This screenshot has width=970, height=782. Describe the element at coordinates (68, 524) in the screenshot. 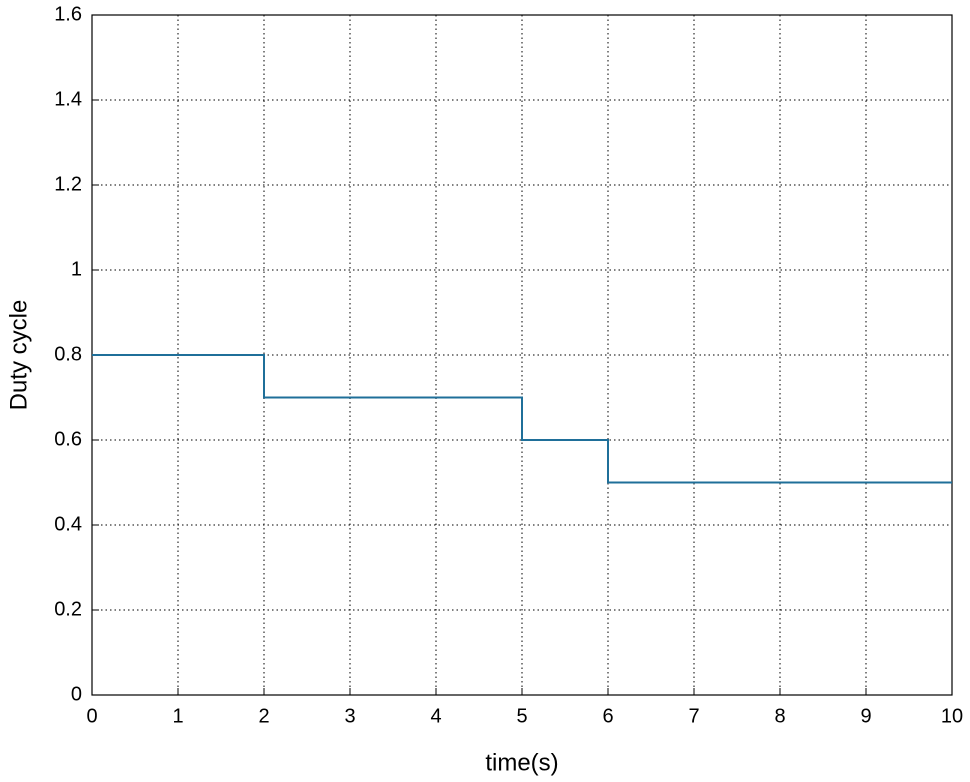

I see `y-tick-label: 0.4` at that location.